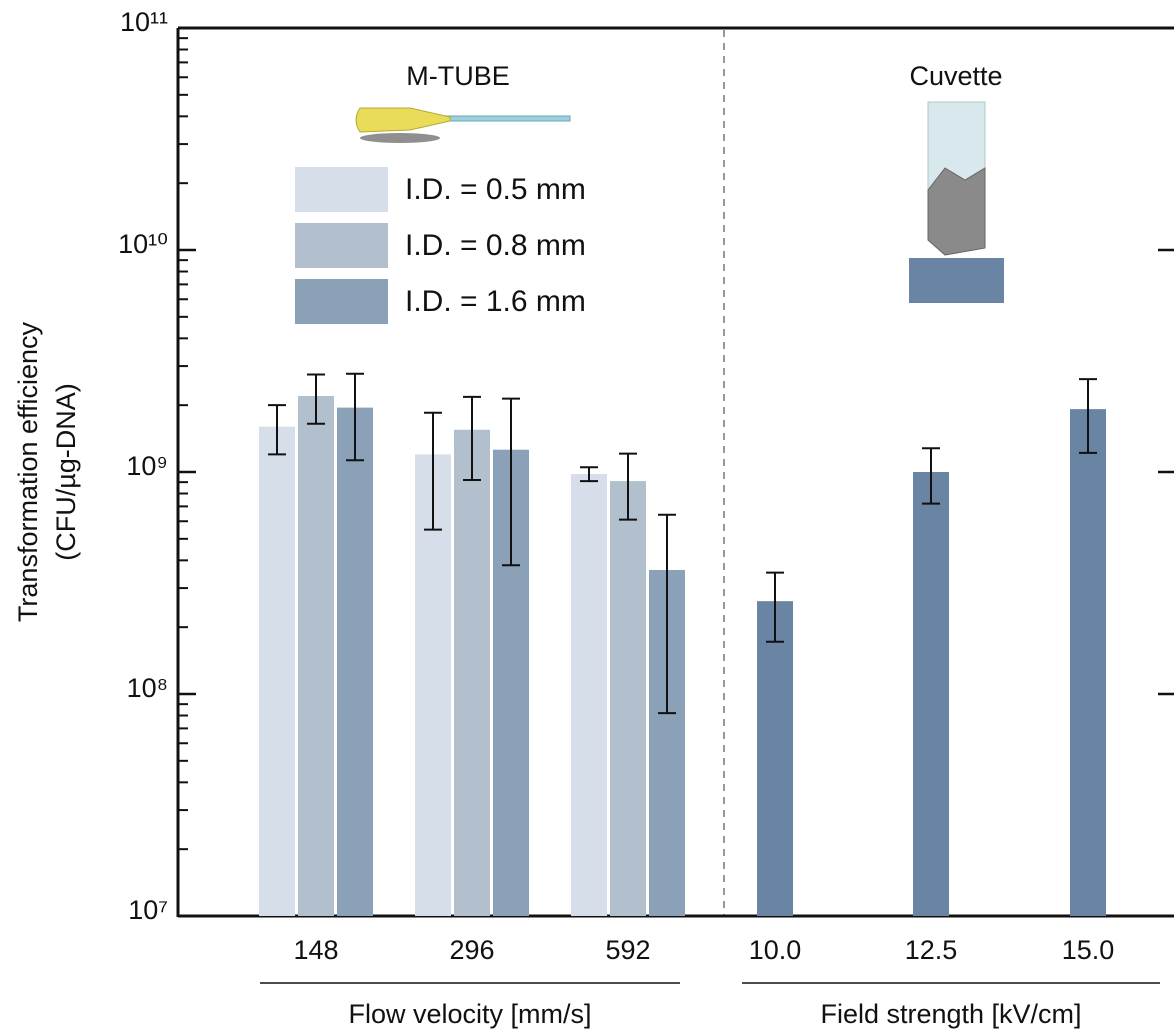  I want to click on legend-label: I.D. = 1.6 mm, so click(495, 301).